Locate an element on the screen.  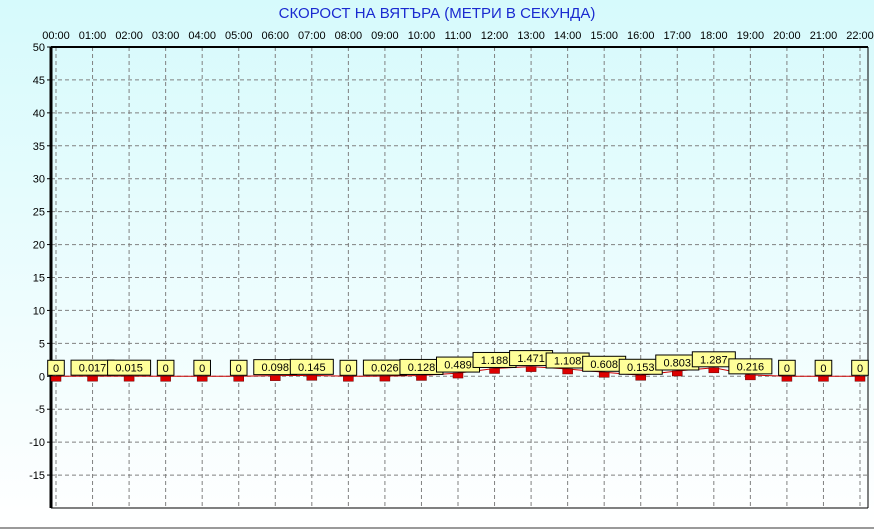
data-label: 0.153 is located at coordinates (641, 368).